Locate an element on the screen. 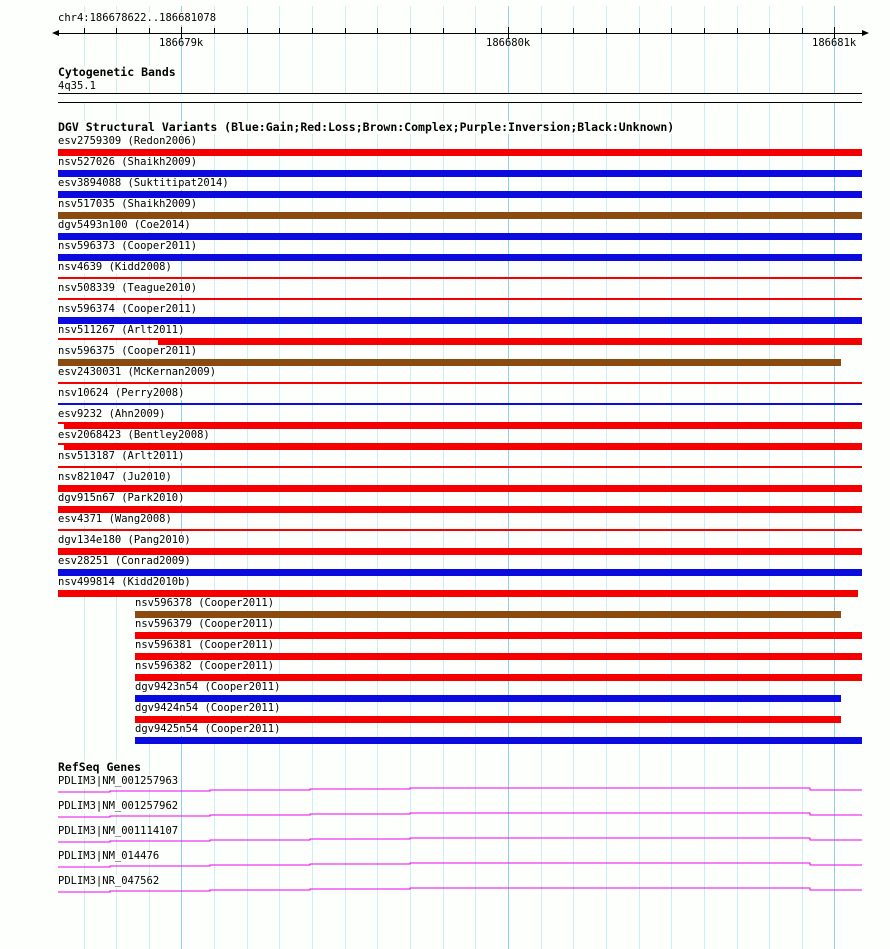 This screenshot has width=890, height=949. gene-label: PDLIM3|NM_001114107 is located at coordinates (119, 831).